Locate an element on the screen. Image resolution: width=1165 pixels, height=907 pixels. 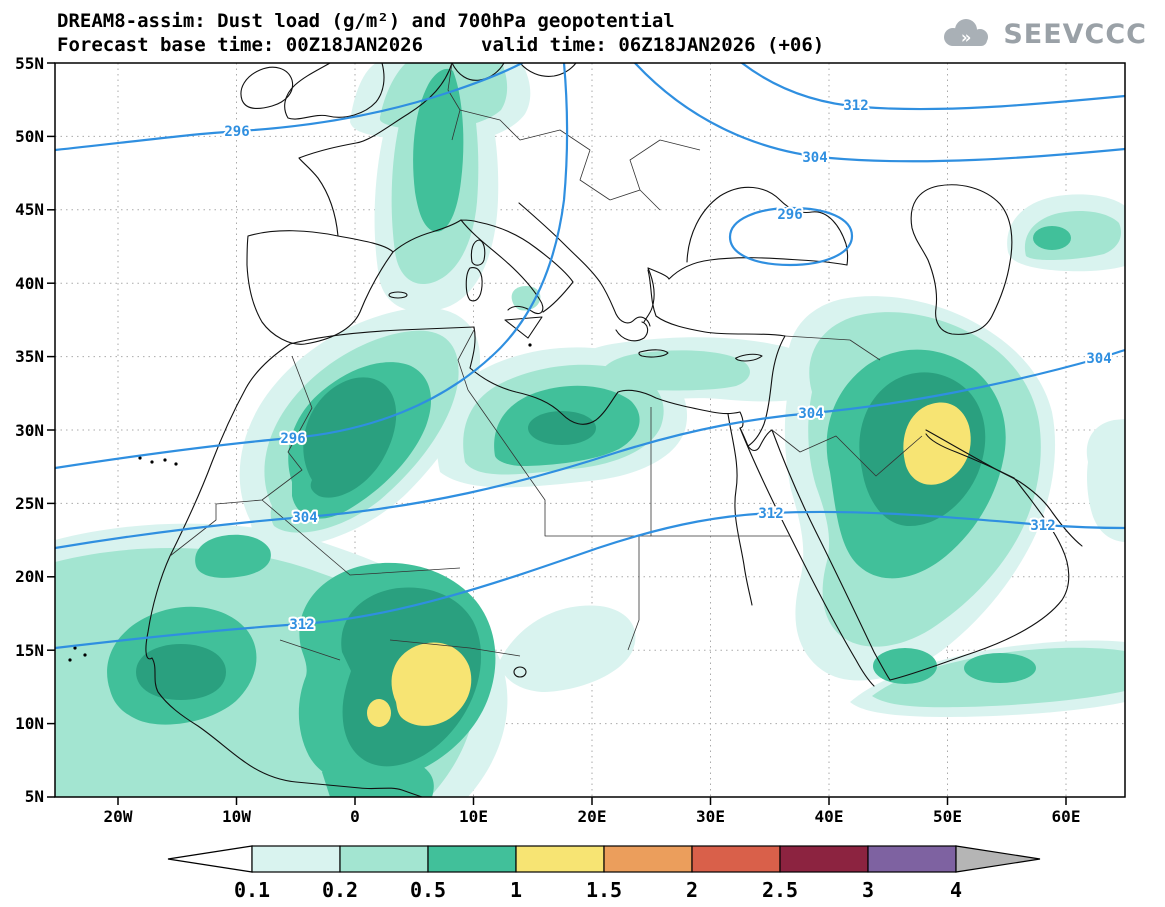
lon-tick-label: 30E is located at coordinates (710, 816).